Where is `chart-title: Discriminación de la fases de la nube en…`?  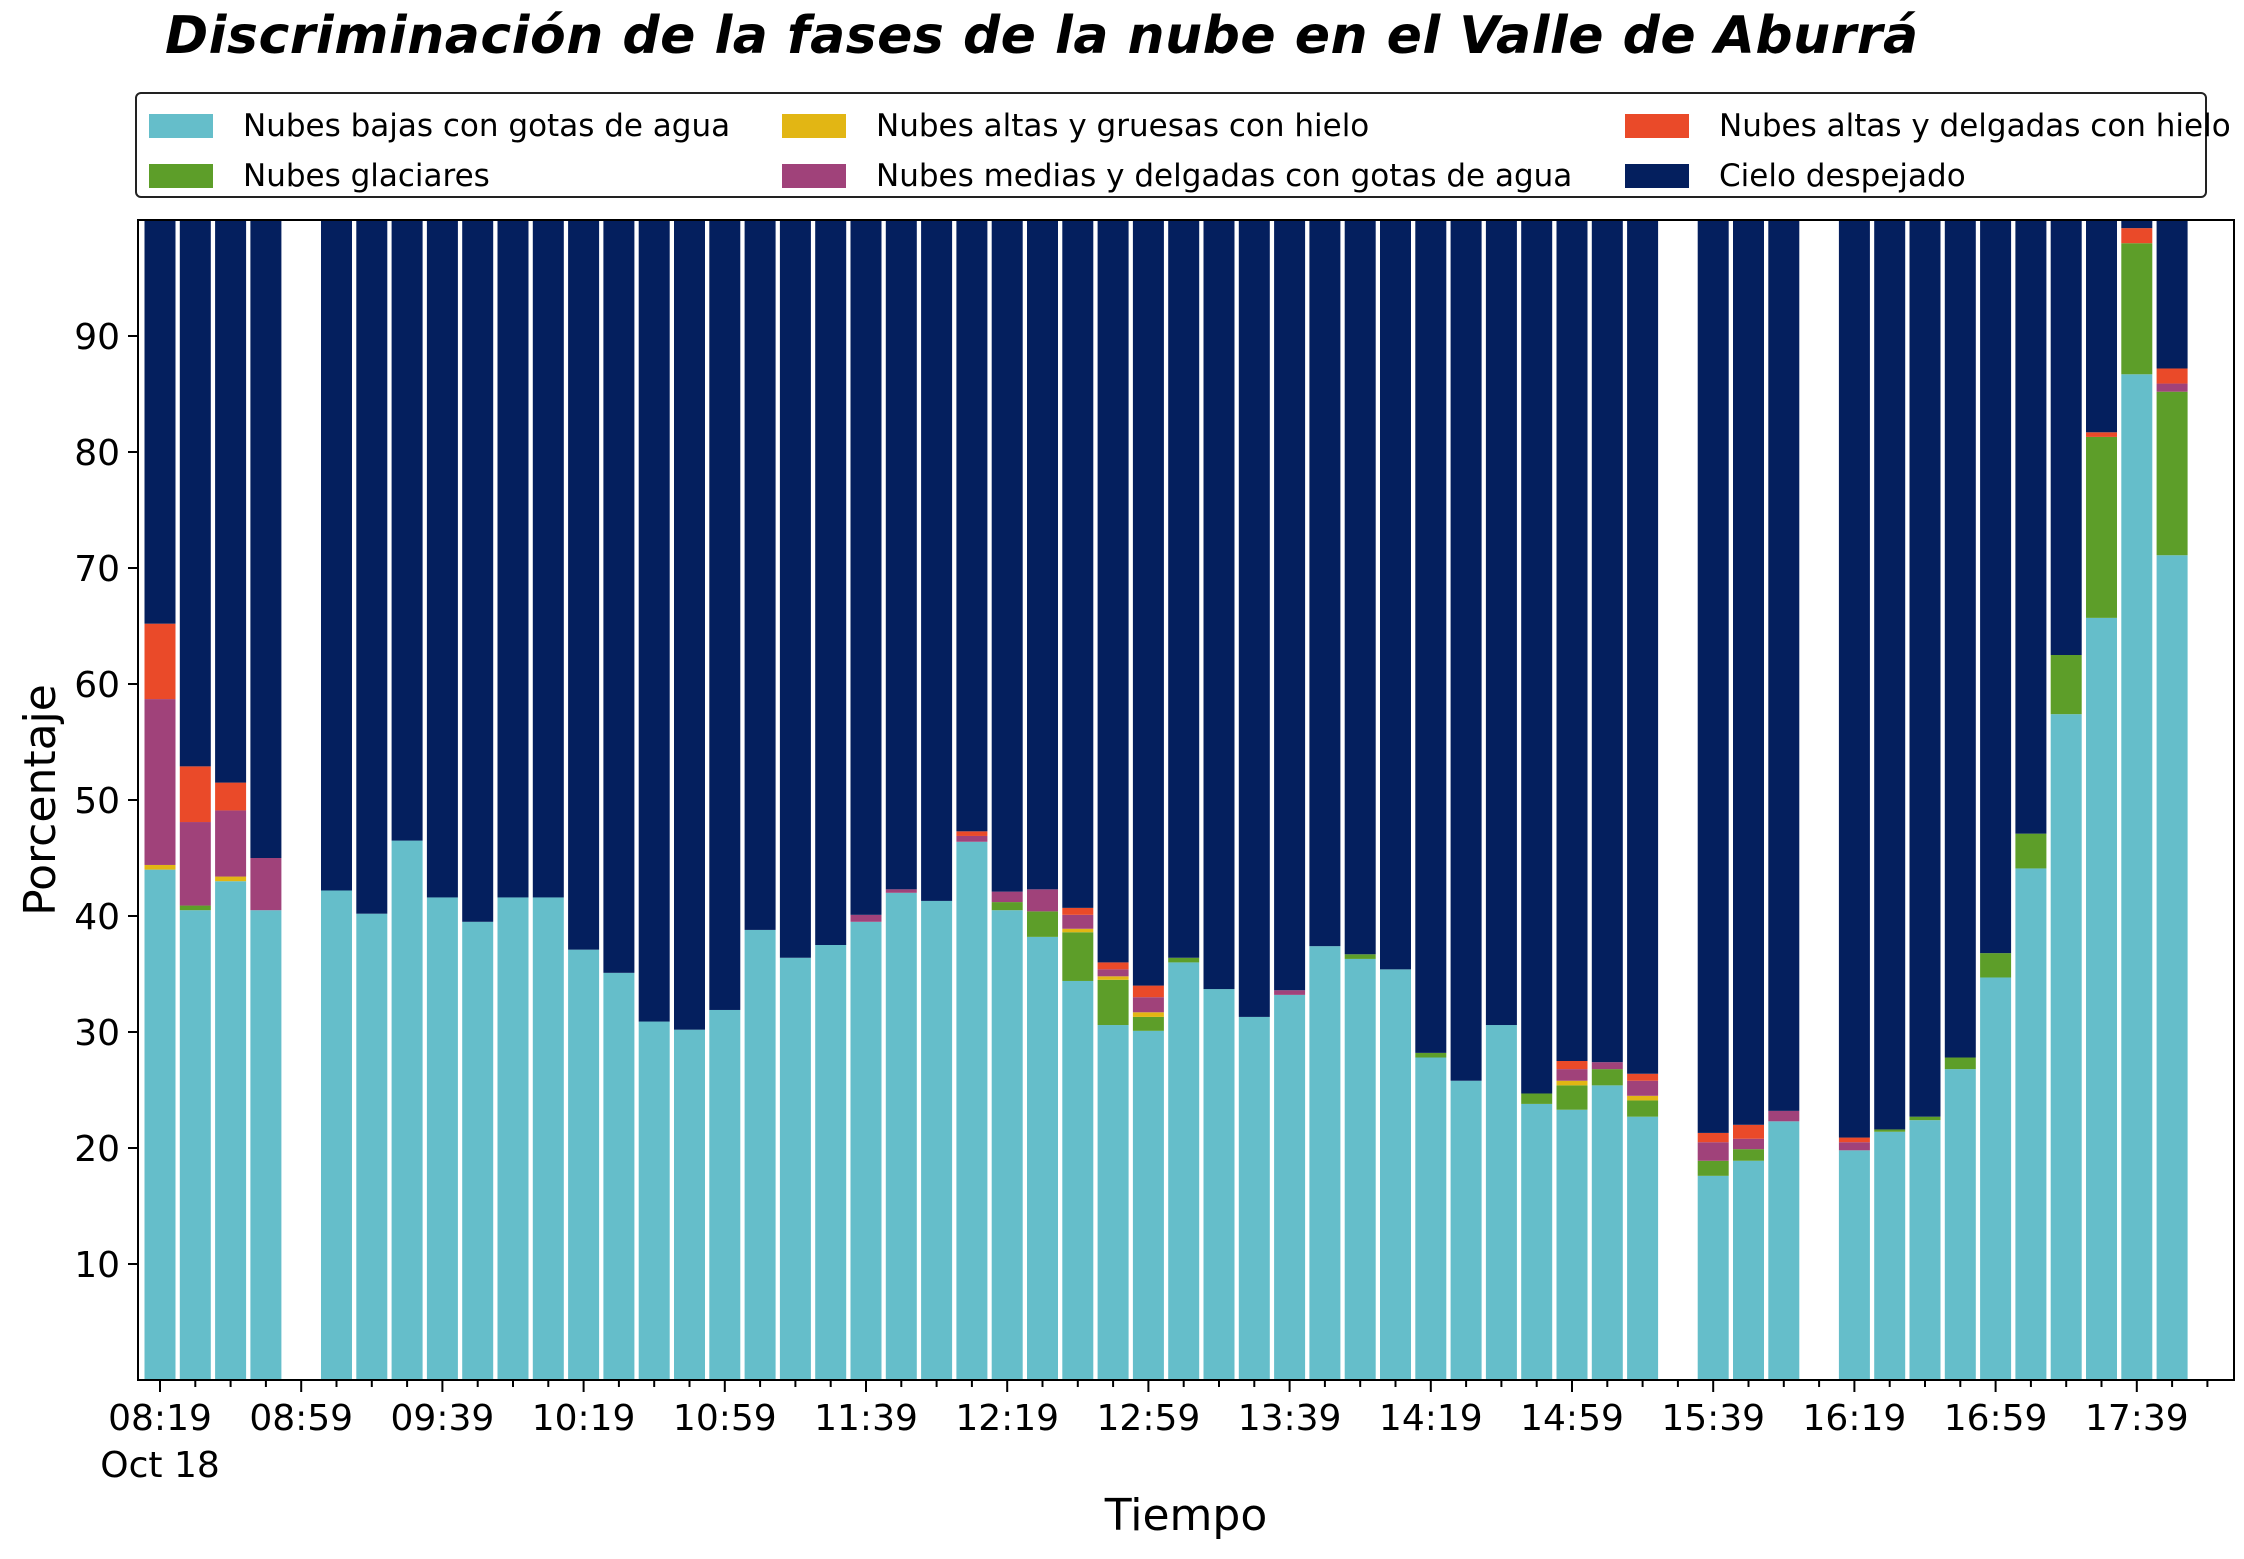 chart-title: Discriminación de la fases de la nube en… is located at coordinates (1042, 36).